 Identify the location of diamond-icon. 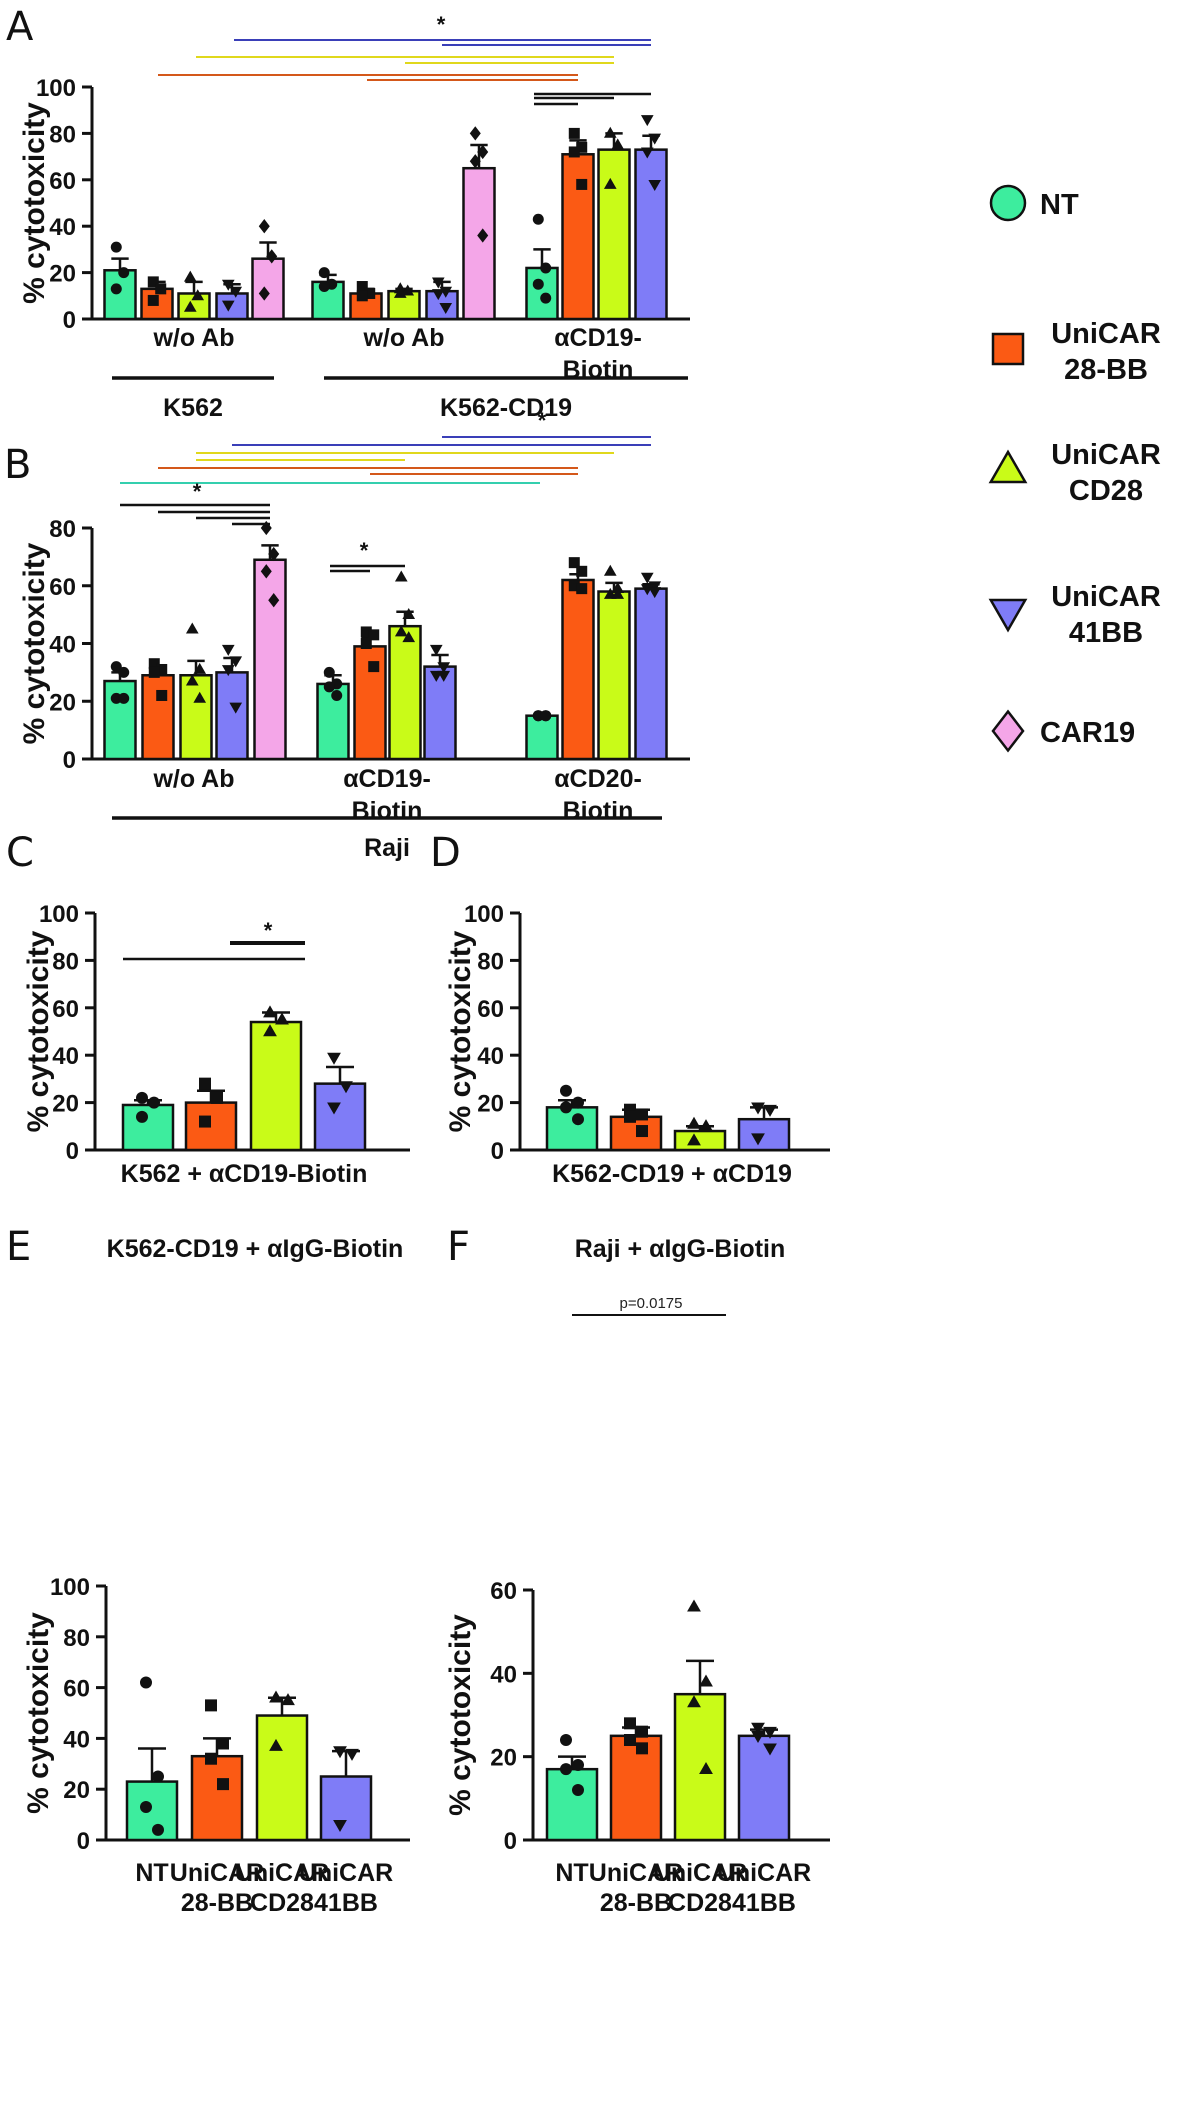
(1008, 731).